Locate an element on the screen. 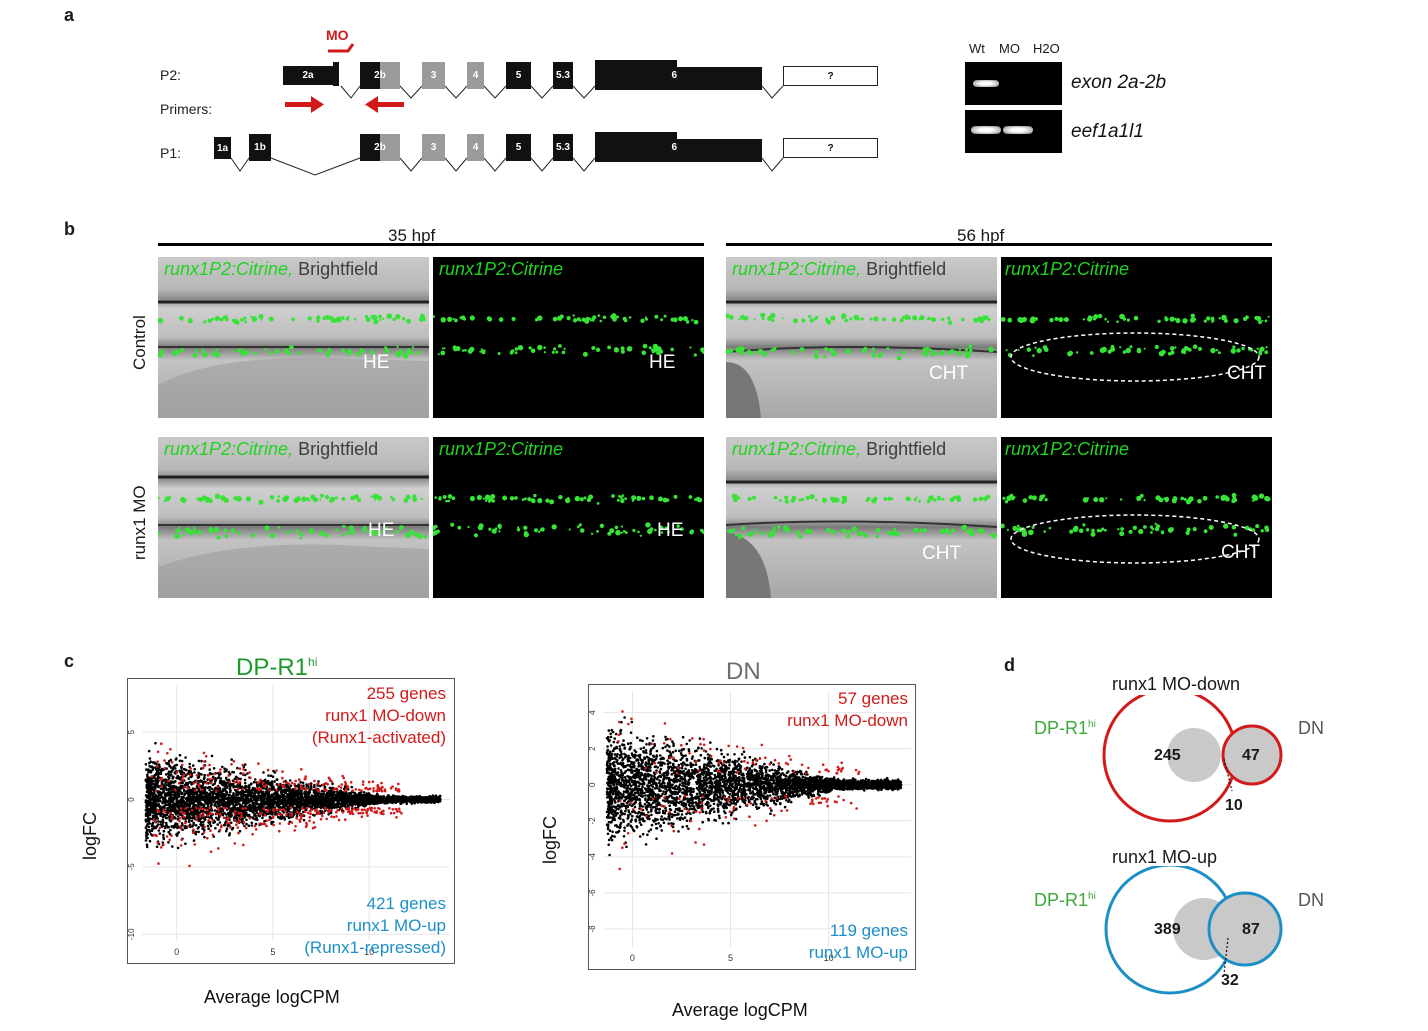 The image size is (1428, 1031). p1-exon-6-label: 6 is located at coordinates (674, 147).